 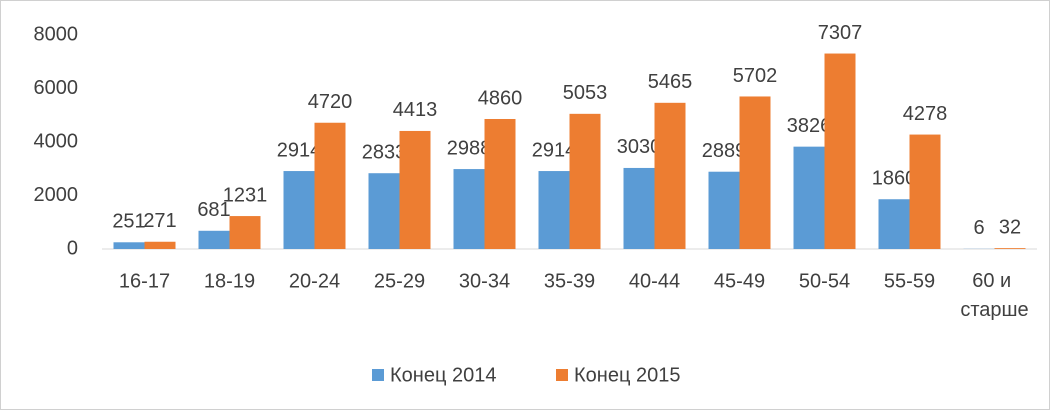 I want to click on x-tick-label: 20-24, so click(x=314, y=281).